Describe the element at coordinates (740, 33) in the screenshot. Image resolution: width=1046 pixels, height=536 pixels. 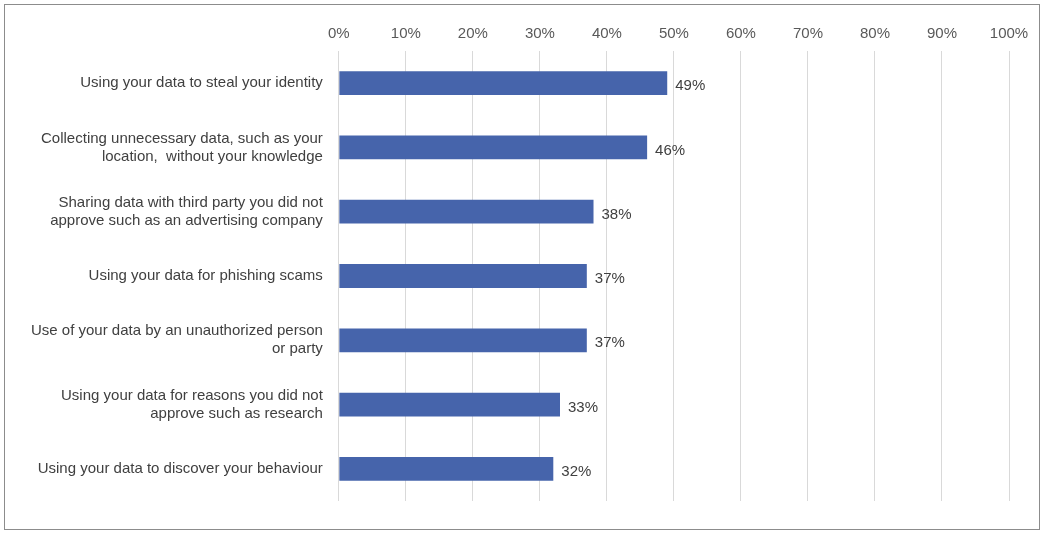
I see `x-tick-label: 60%` at that location.